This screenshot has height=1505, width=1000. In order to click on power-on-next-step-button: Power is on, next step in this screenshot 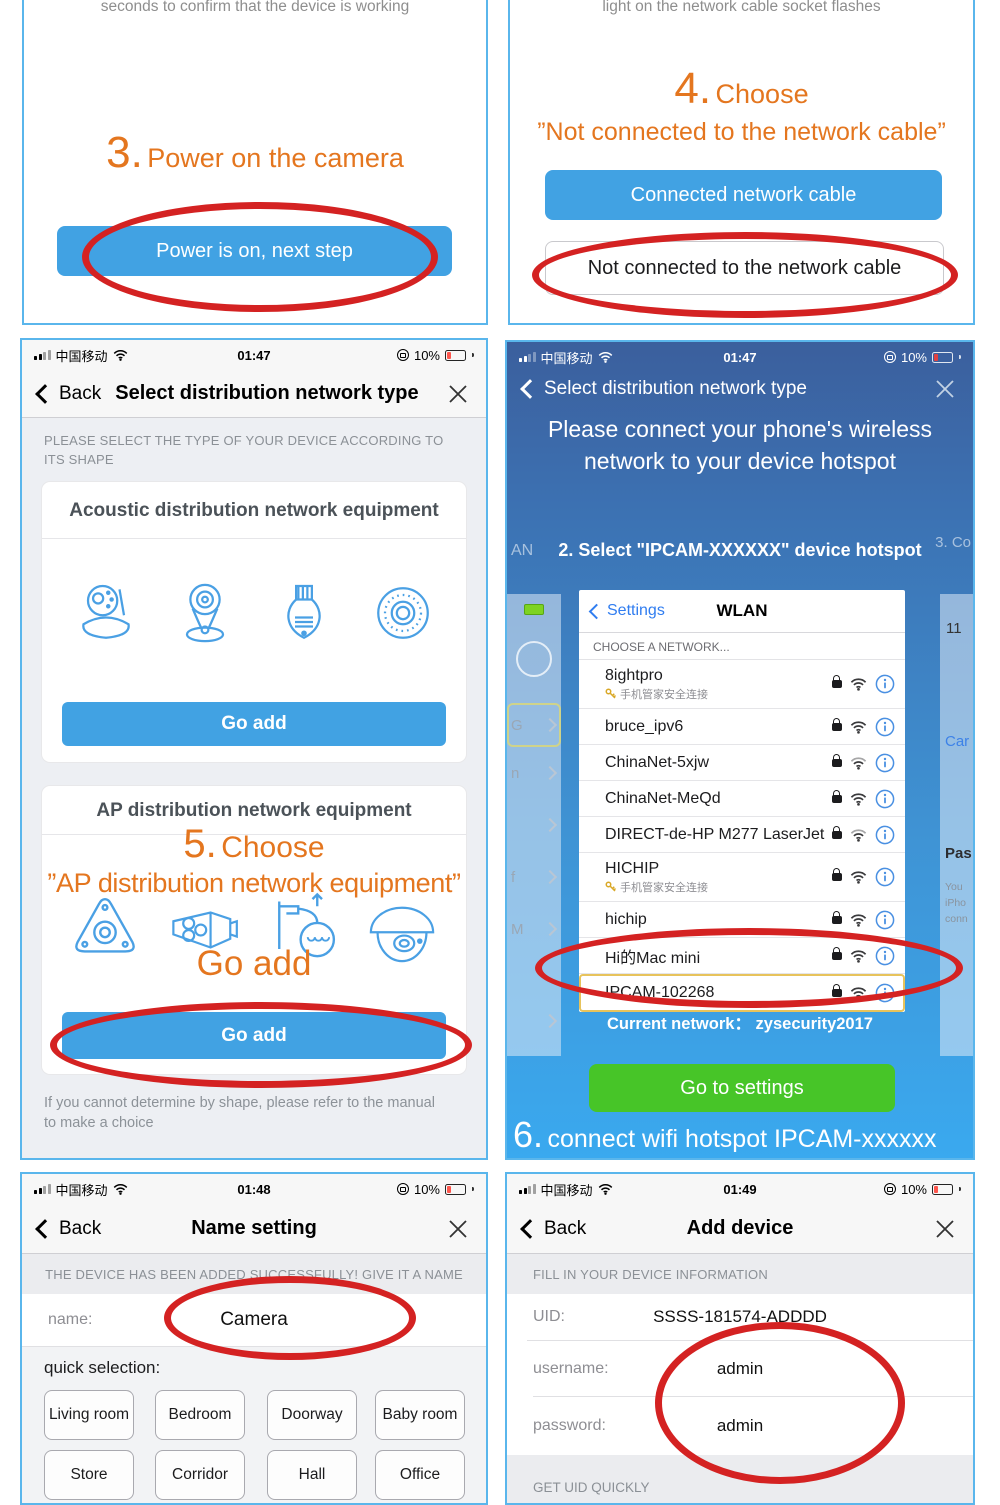, I will do `click(254, 251)`.